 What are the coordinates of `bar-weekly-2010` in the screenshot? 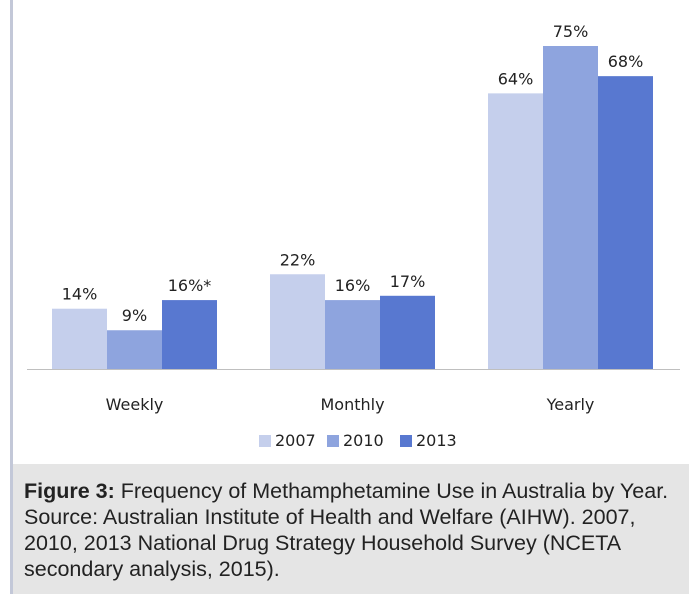 It's located at (134, 349).